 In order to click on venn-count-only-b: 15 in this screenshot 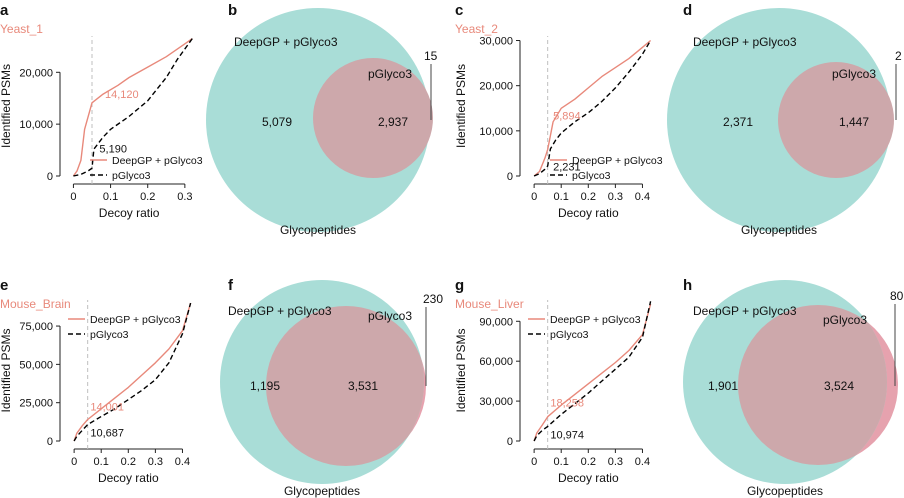, I will do `click(431, 56)`.